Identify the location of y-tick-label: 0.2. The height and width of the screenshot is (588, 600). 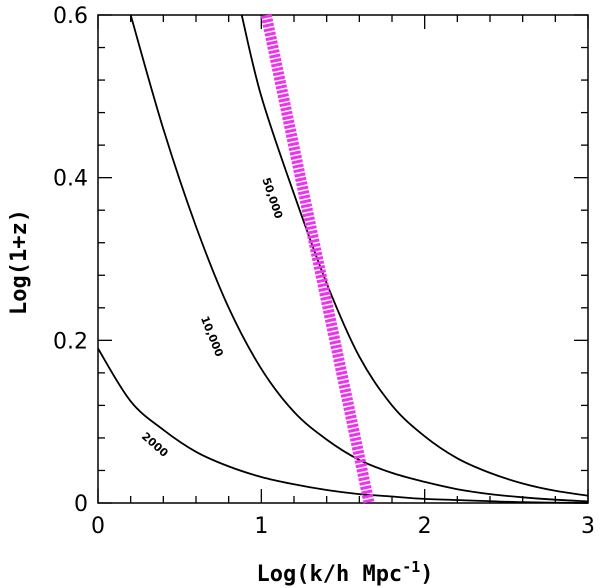
(70, 341).